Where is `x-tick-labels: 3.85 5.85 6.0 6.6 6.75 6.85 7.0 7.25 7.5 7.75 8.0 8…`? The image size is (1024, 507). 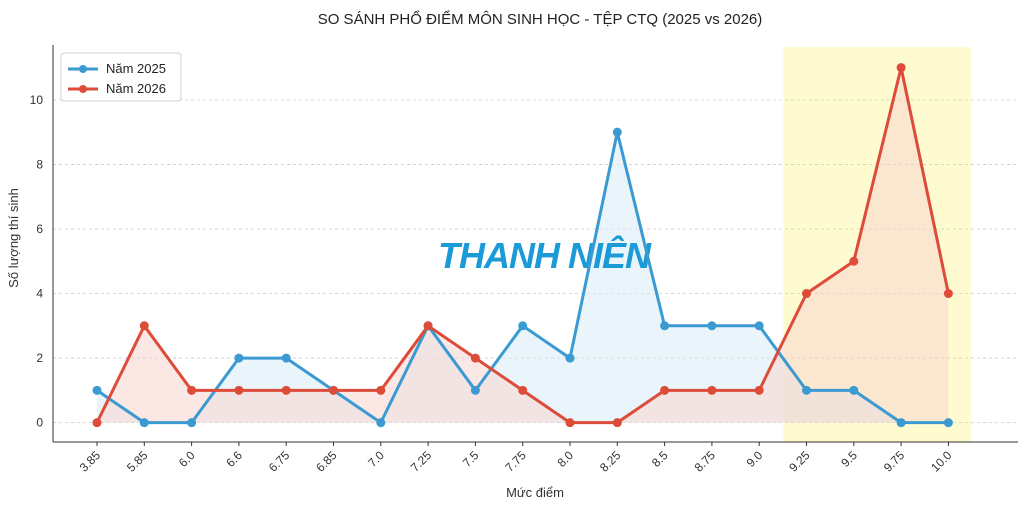 x-tick-labels: 3.85 5.85 6.0 6.6 6.75 6.85 7.0 7.25 7.5 7.75 8.0 8… is located at coordinates (516, 461).